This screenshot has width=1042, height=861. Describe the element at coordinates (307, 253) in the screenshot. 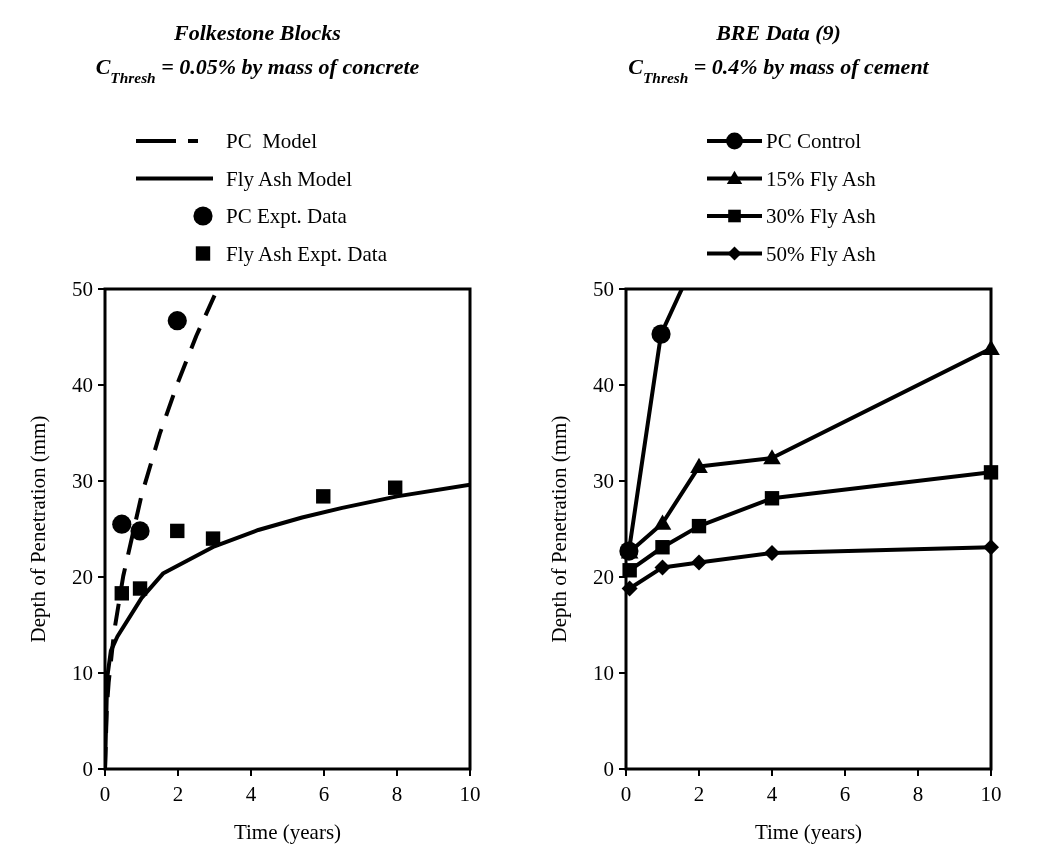

I see `legend-label: Fly Ash Expt. Data` at that location.